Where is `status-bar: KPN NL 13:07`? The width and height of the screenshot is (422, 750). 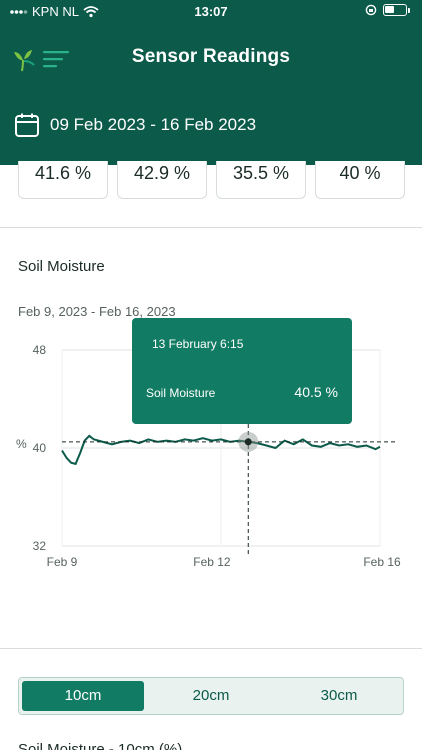 status-bar: KPN NL 13:07 is located at coordinates (211, 12).